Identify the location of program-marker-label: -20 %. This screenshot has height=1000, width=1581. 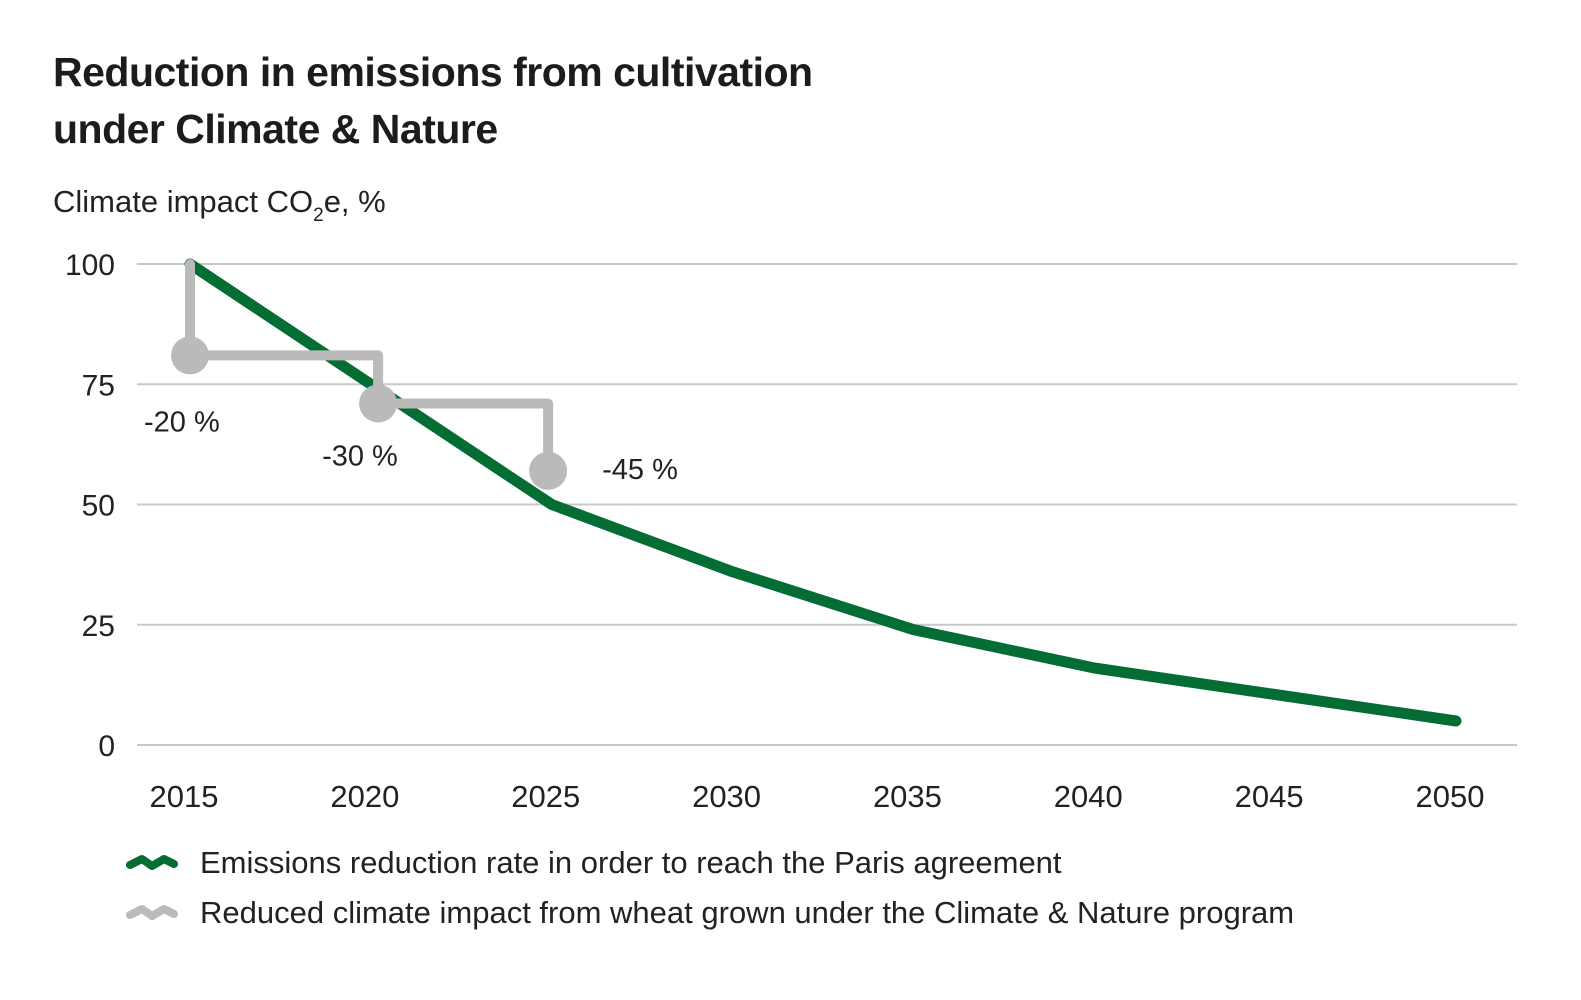
(182, 422).